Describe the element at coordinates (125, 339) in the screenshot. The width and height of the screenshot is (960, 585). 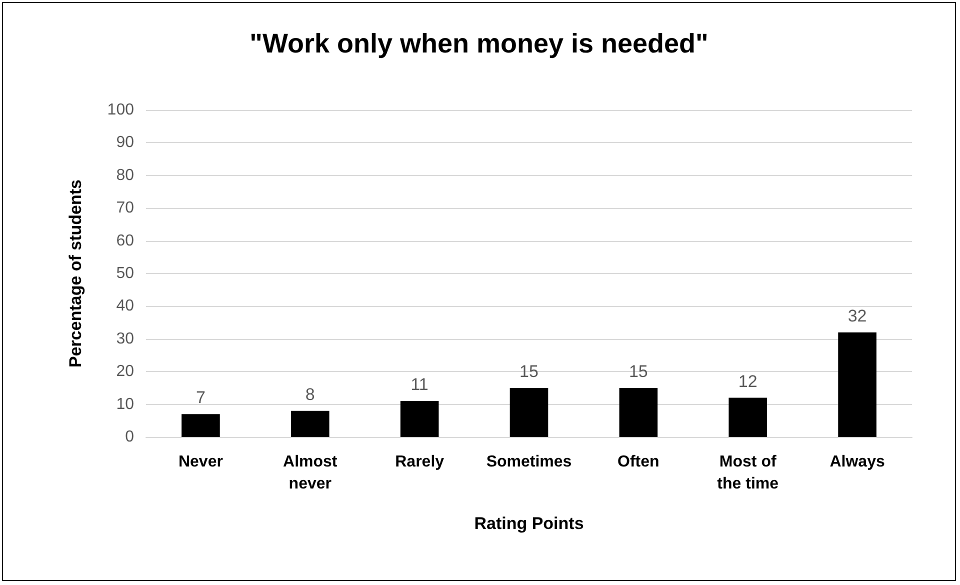
I see `y-tick-label: 30` at that location.